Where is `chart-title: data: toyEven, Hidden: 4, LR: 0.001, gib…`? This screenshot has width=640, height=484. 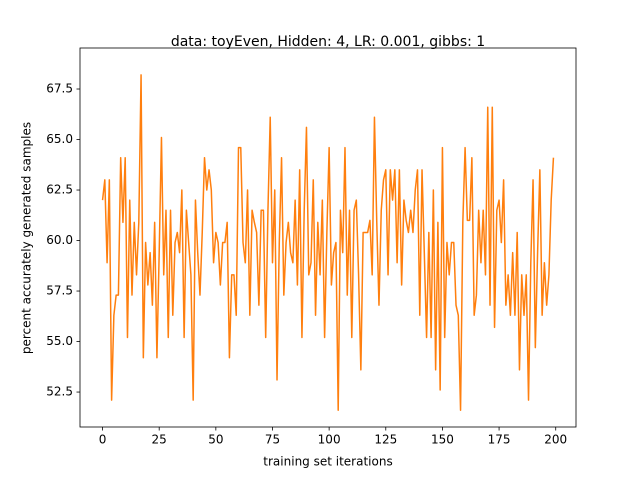 chart-title: data: toyEven, Hidden: 4, LR: 0.001, gib… is located at coordinates (328, 42).